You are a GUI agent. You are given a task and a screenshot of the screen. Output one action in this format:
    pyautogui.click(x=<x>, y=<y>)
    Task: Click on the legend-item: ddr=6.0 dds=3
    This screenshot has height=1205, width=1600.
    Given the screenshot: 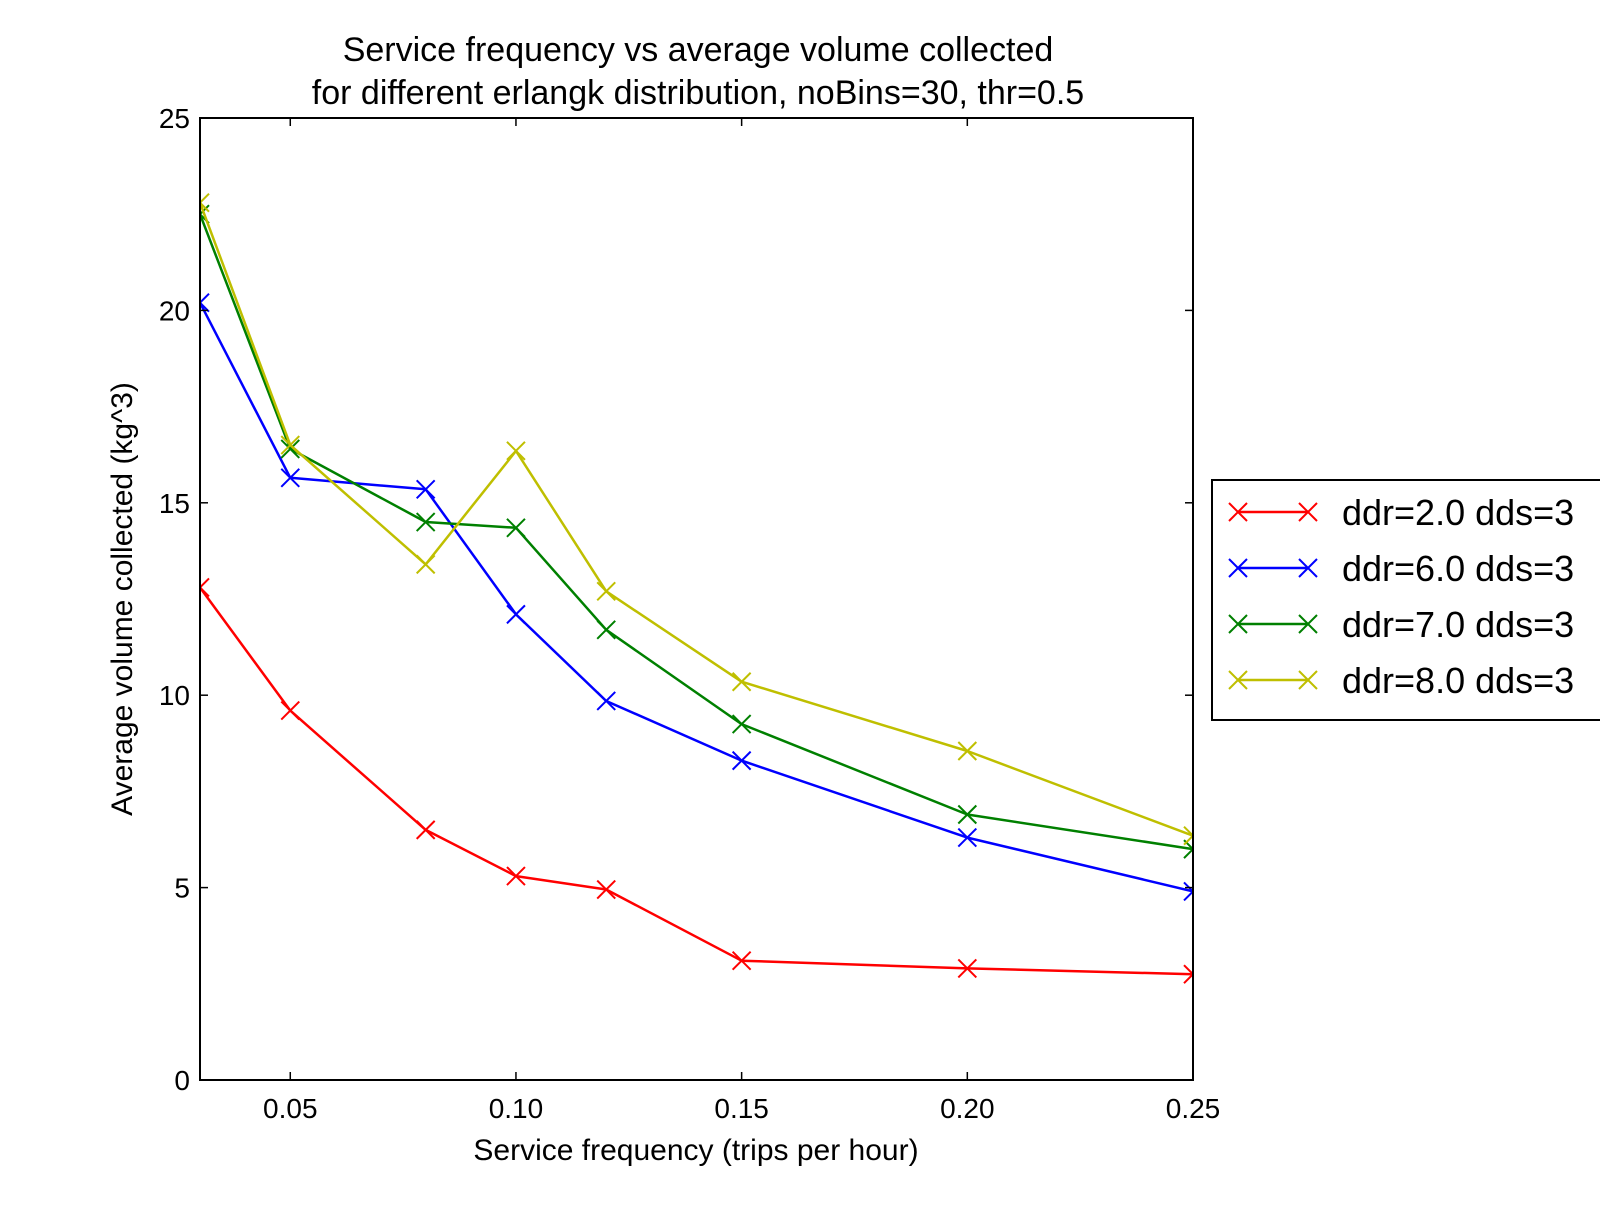 What is the action you would take?
    pyautogui.click(x=1401, y=568)
    